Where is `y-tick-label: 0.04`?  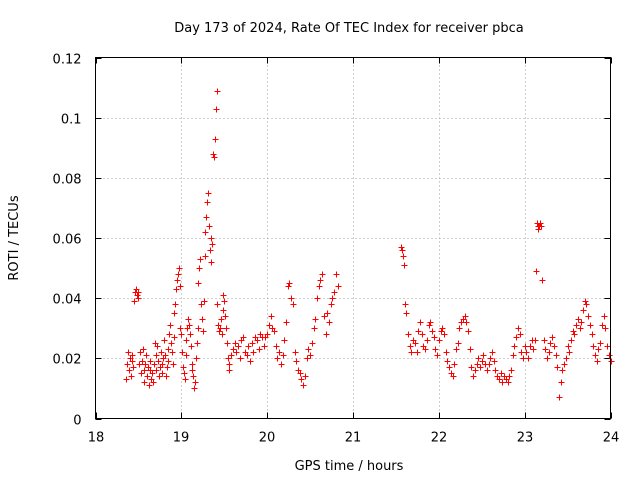
y-tick-label: 0.04 is located at coordinates (67, 300).